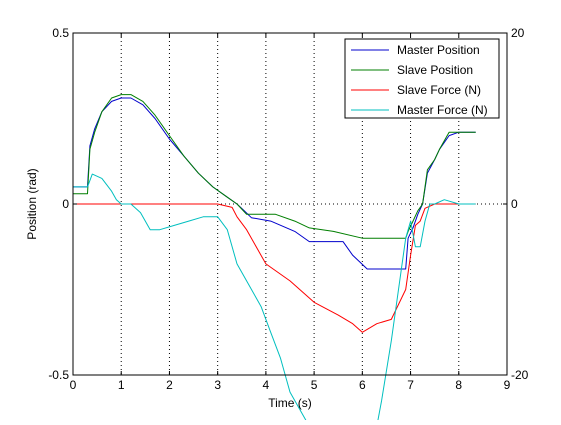 The height and width of the screenshot is (425, 561). I want to click on legend-label: Slave Force (N), so click(439, 90).